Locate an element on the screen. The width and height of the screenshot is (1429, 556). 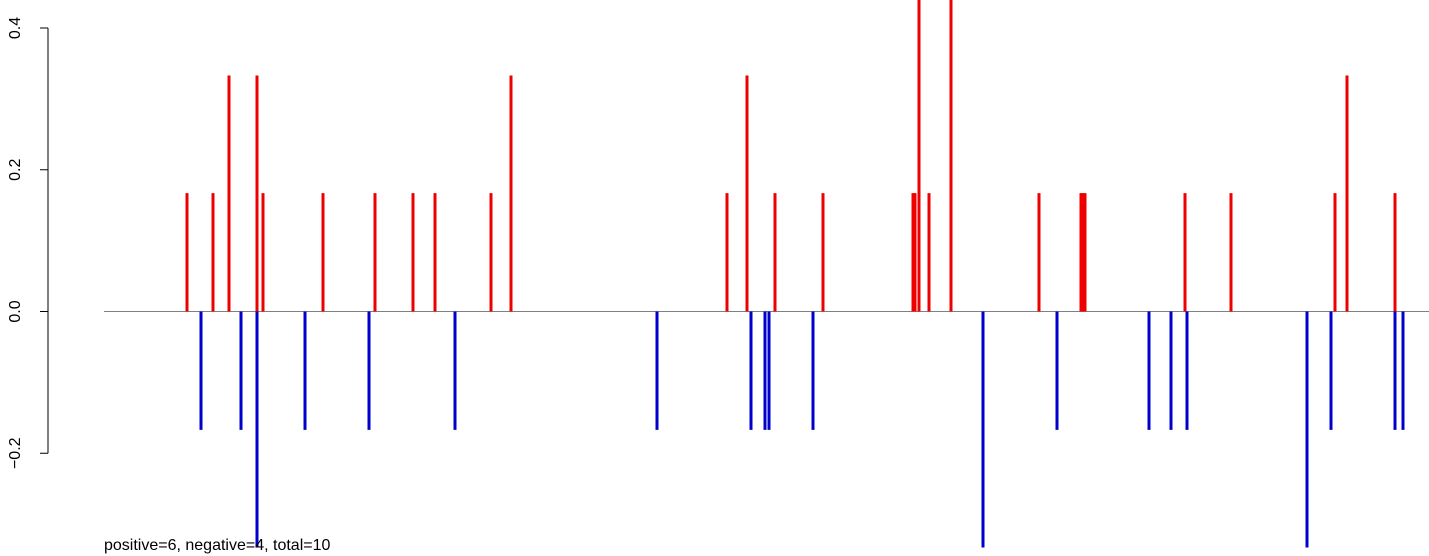
y-tick-label: 0.2 is located at coordinates (15, 170).